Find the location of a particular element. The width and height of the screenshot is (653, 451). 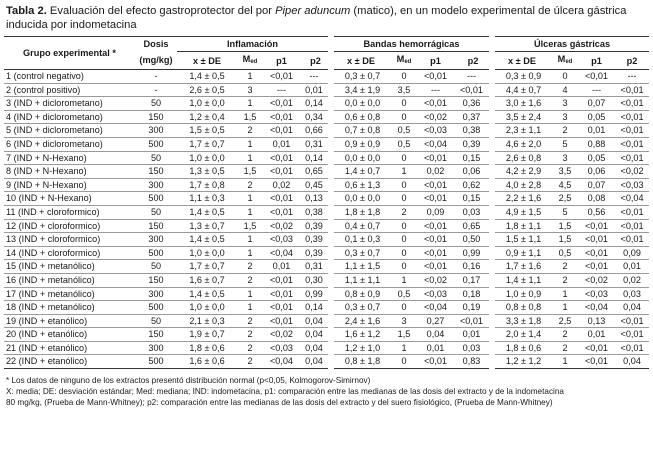

ulcers-p1-cell: 0,06 is located at coordinates (596, 171).